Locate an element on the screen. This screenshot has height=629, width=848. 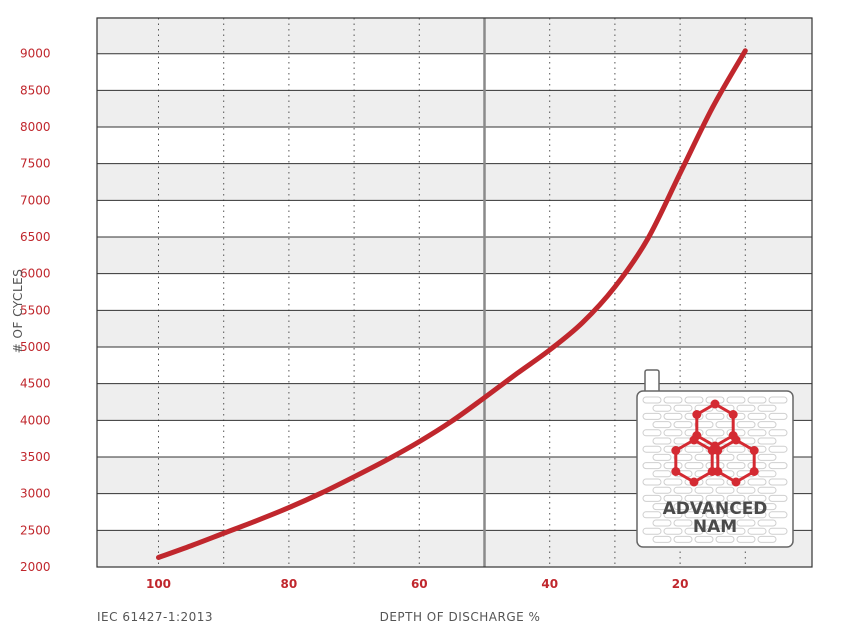
x-tick-label: 60 is located at coordinates (419, 584).